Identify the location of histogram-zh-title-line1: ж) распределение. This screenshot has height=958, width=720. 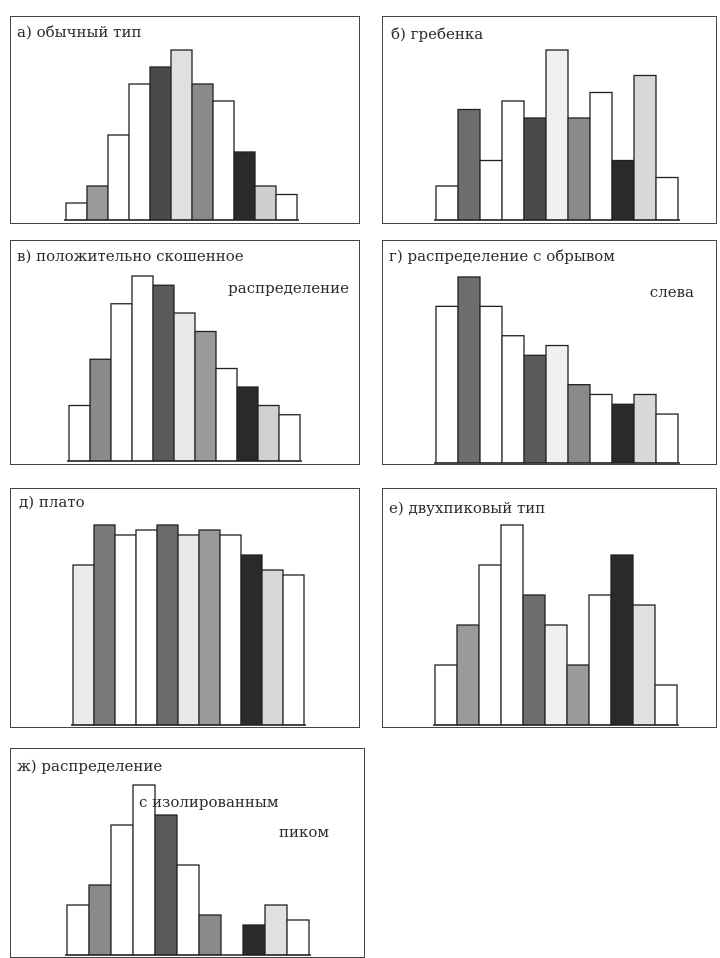
(90, 766).